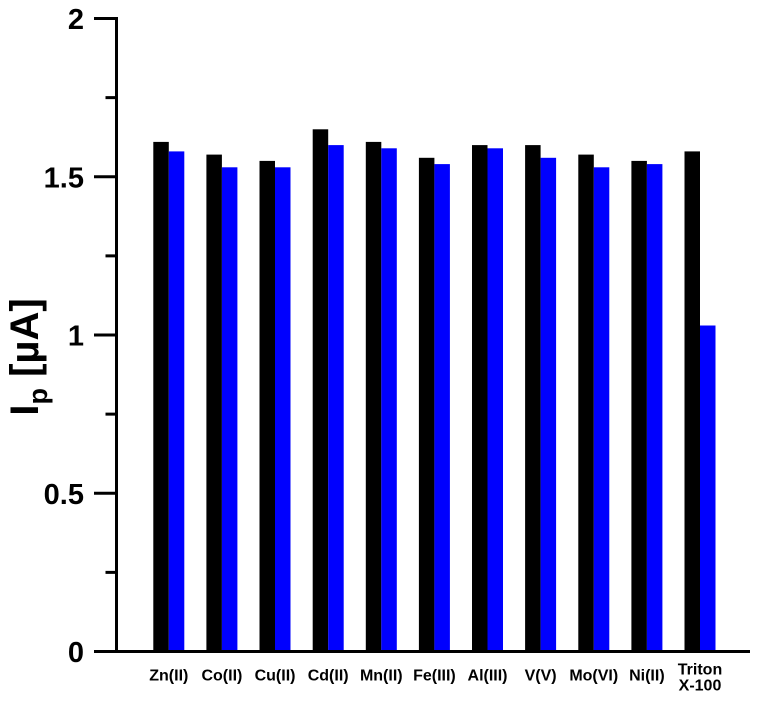 Image resolution: width=766 pixels, height=702 pixels. What do you see at coordinates (267, 406) in the screenshot?
I see `bar-black-Cu(II)` at bounding box center [267, 406].